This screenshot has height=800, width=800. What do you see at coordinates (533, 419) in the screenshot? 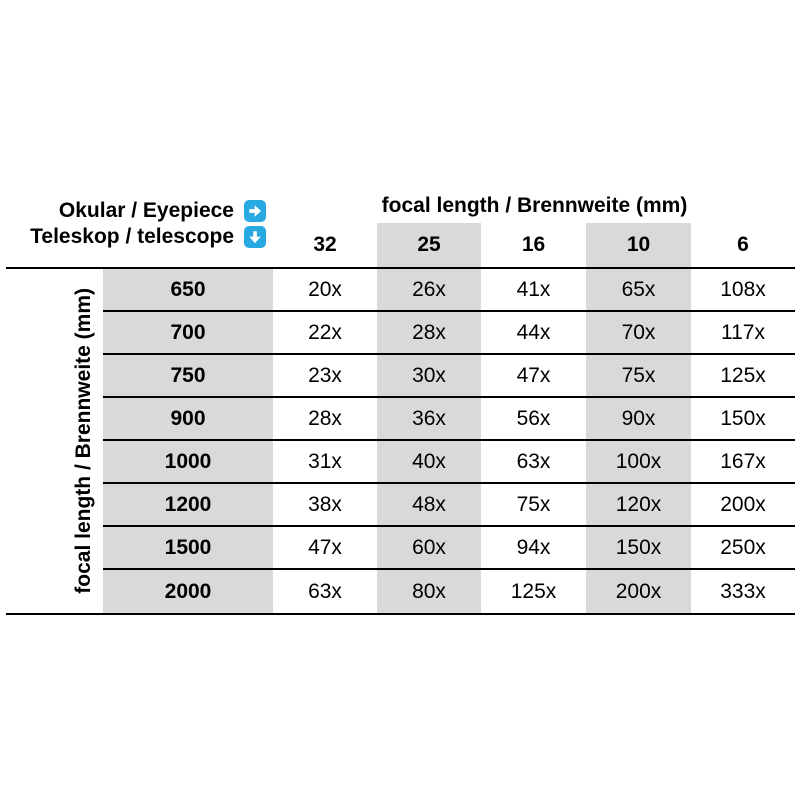
I see `magnification-cell: 56x` at bounding box center [533, 419].